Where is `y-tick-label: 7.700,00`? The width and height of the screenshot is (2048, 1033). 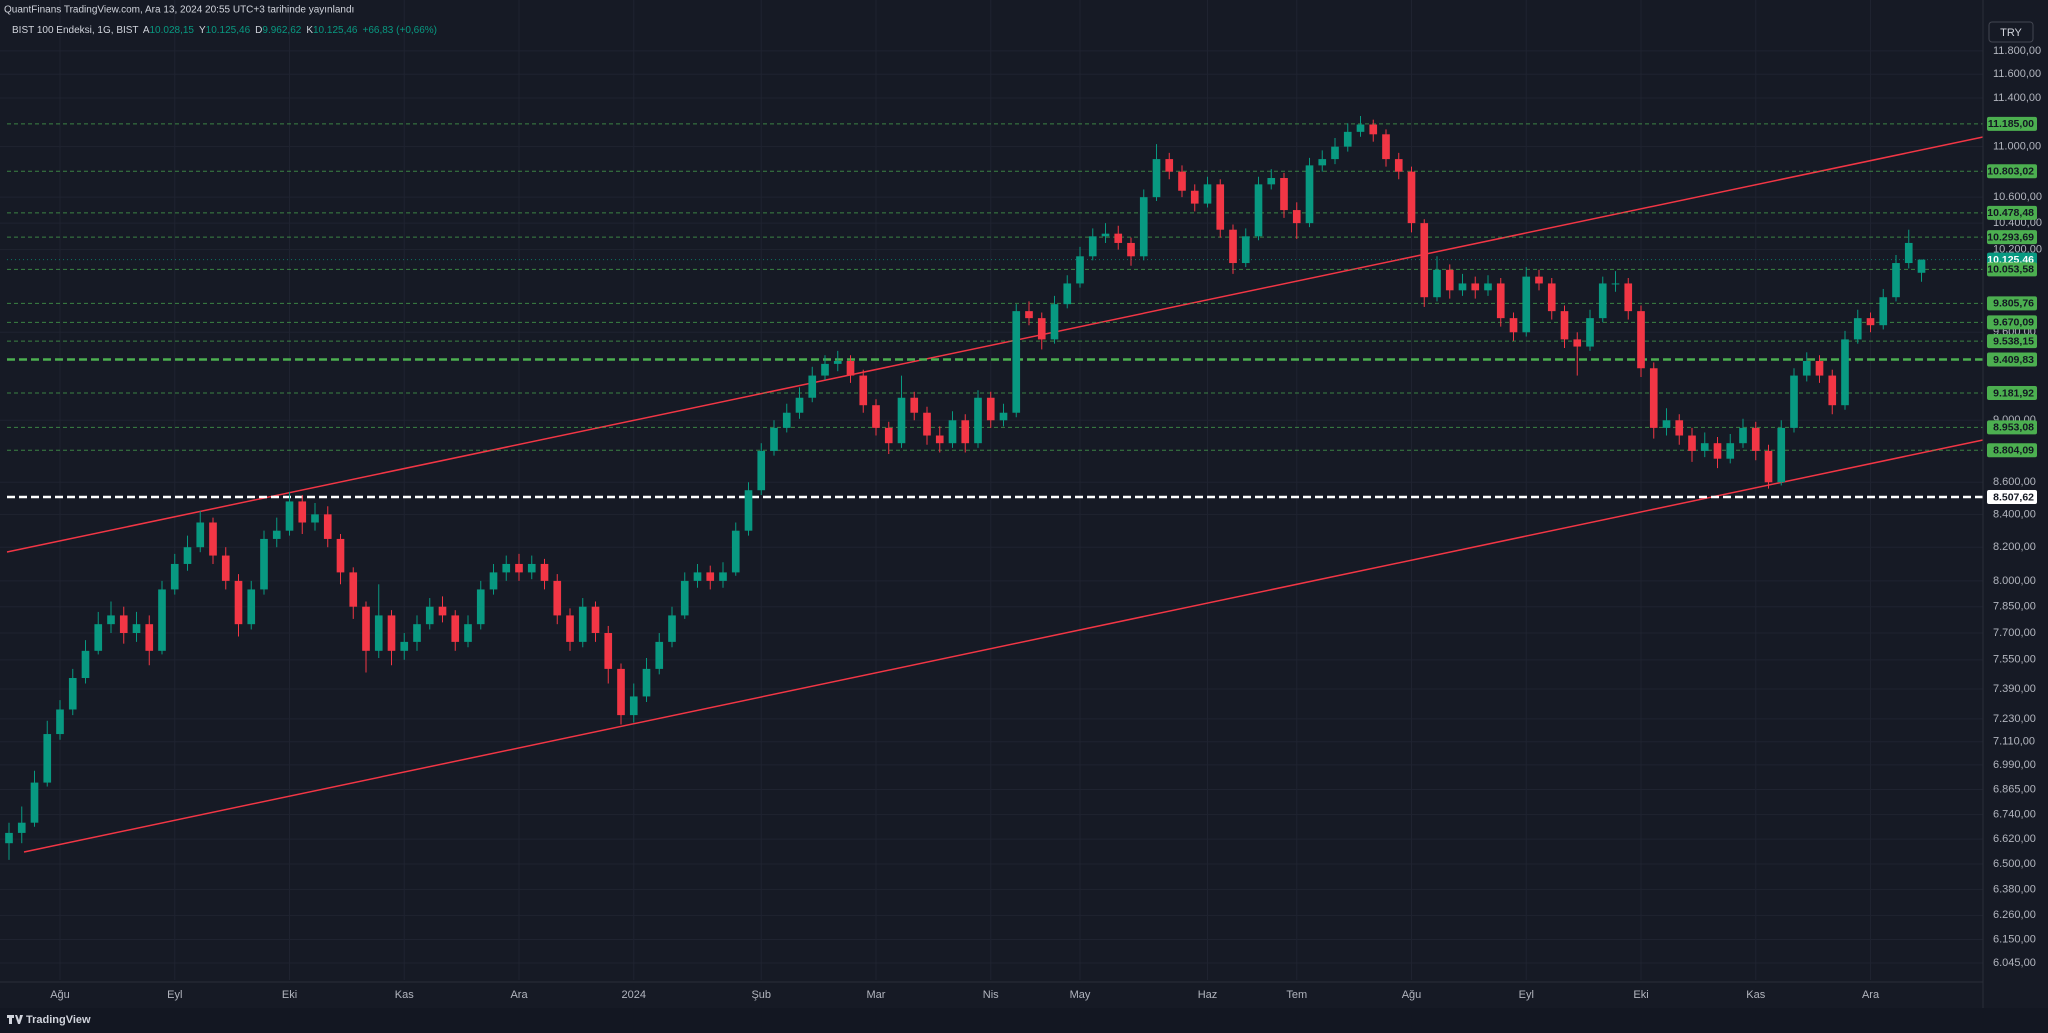
y-tick-label: 7.700,00 is located at coordinates (2014, 633).